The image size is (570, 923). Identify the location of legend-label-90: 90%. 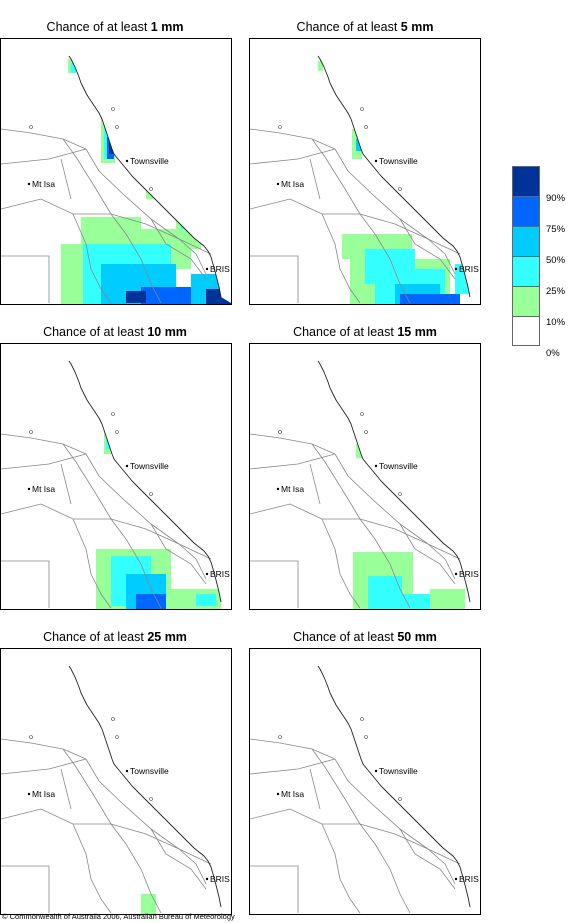
(556, 198).